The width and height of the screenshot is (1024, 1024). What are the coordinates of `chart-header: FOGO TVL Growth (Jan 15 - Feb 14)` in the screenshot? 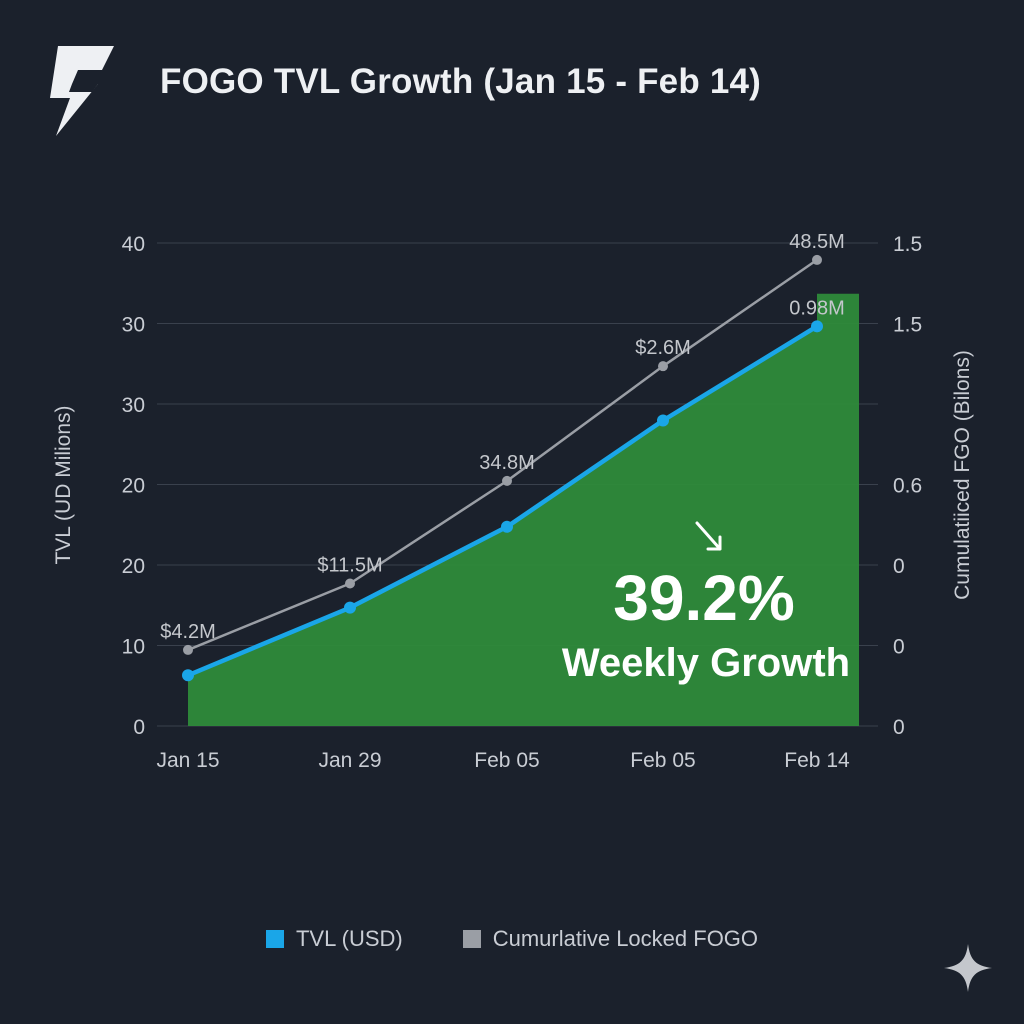 It's located at (518, 90).